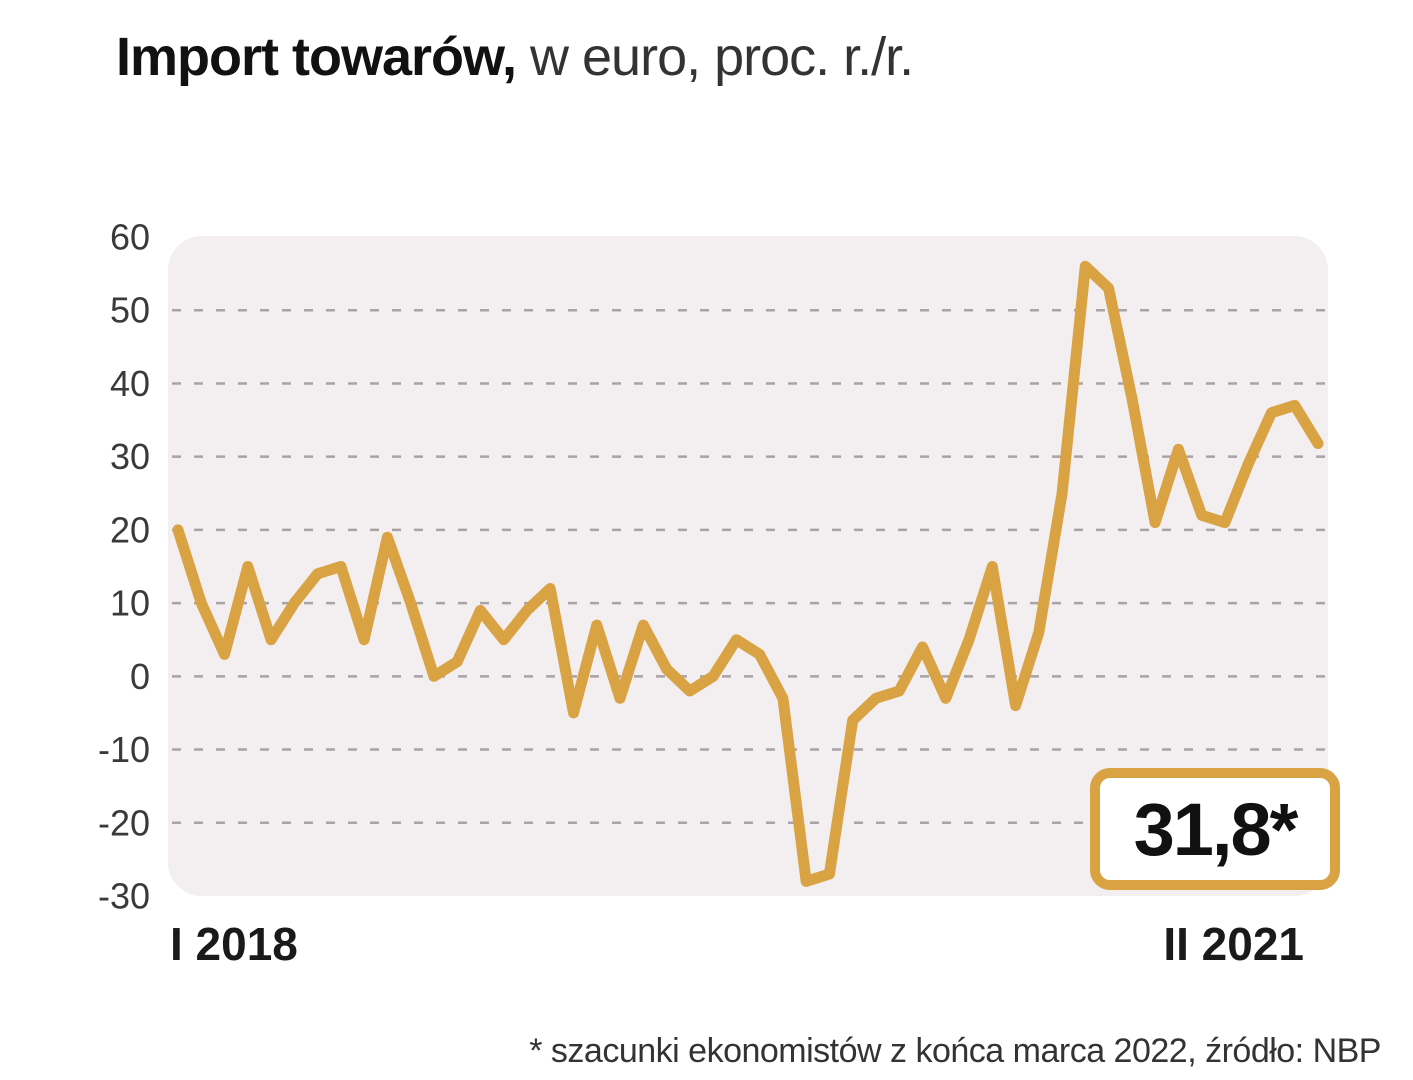 This screenshot has height=1080, width=1413. I want to click on x-label-end: II 2021, so click(1233, 944).